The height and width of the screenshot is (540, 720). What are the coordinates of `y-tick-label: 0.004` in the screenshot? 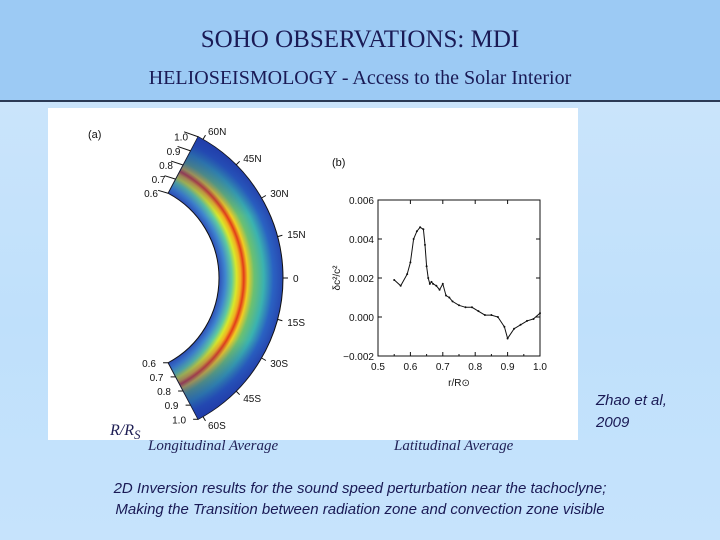 It's located at (361, 240).